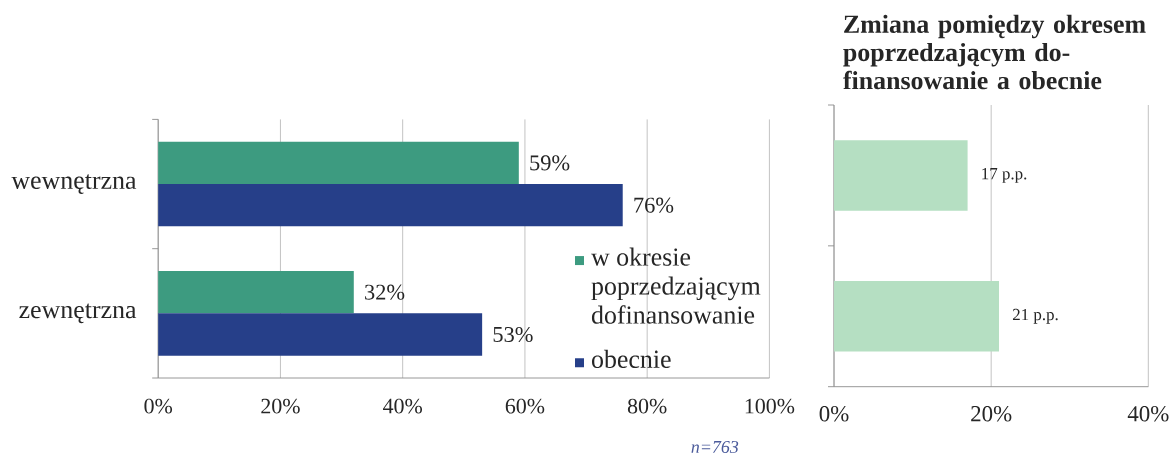  Describe the element at coordinates (550, 163) in the screenshot. I see `data-label: 59%` at that location.